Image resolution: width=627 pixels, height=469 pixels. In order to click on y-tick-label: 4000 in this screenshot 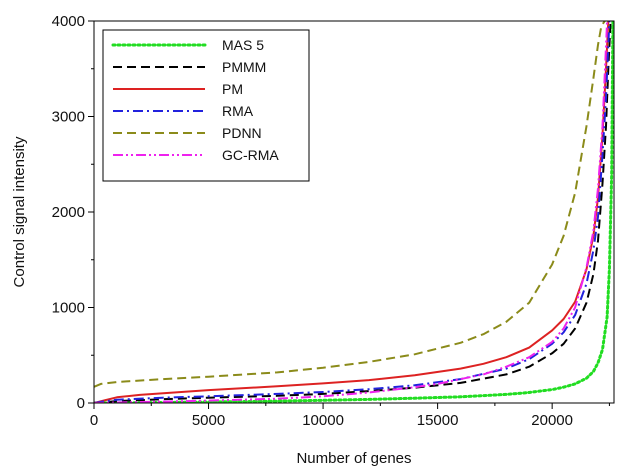, I will do `click(68, 21)`.